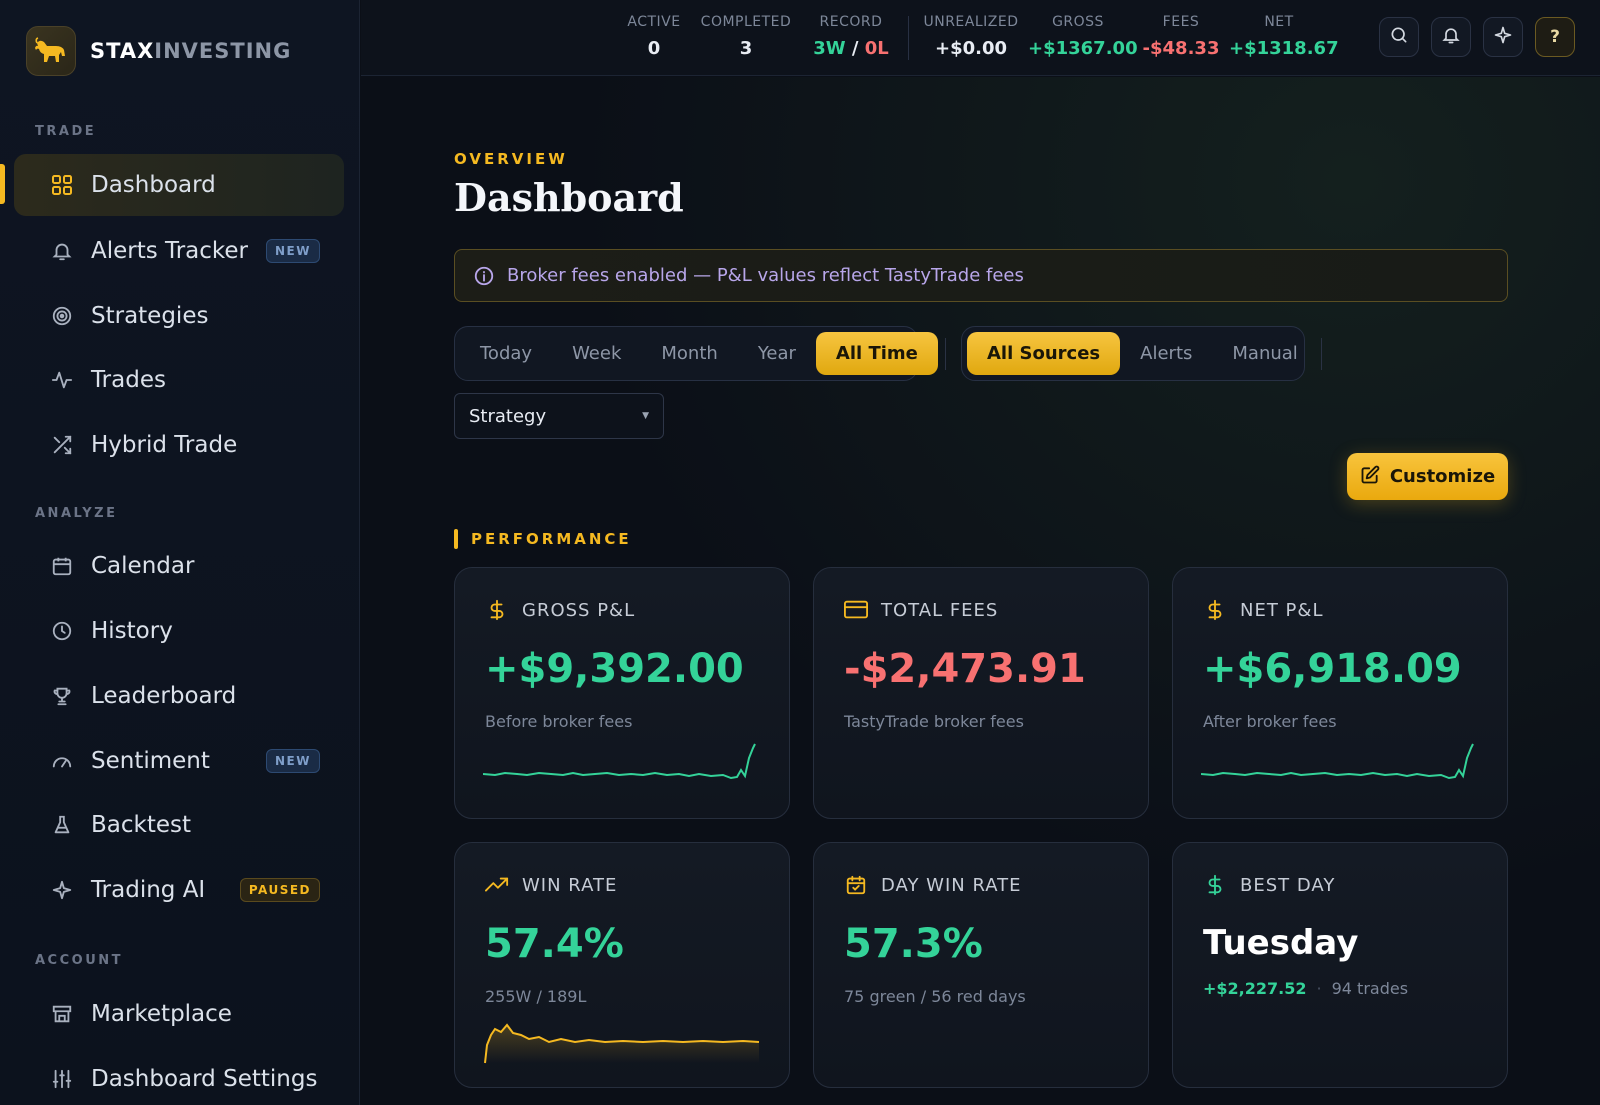  I want to click on source-filter-group: All Sources Alerts Manual, so click(1133, 353).